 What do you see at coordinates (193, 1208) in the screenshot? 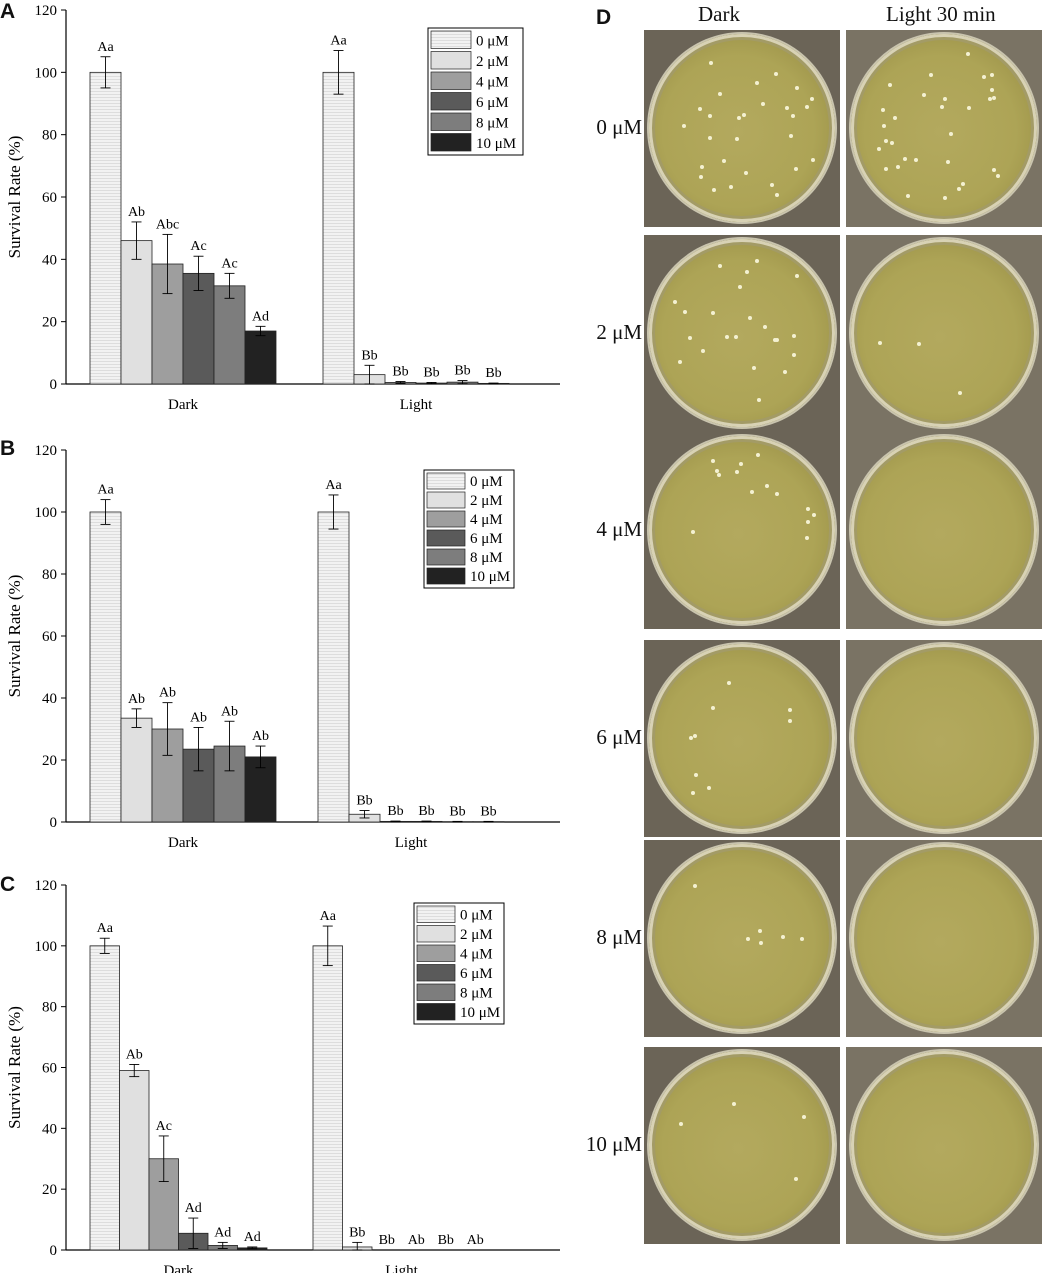
I see `significance-label: Ad` at bounding box center [193, 1208].